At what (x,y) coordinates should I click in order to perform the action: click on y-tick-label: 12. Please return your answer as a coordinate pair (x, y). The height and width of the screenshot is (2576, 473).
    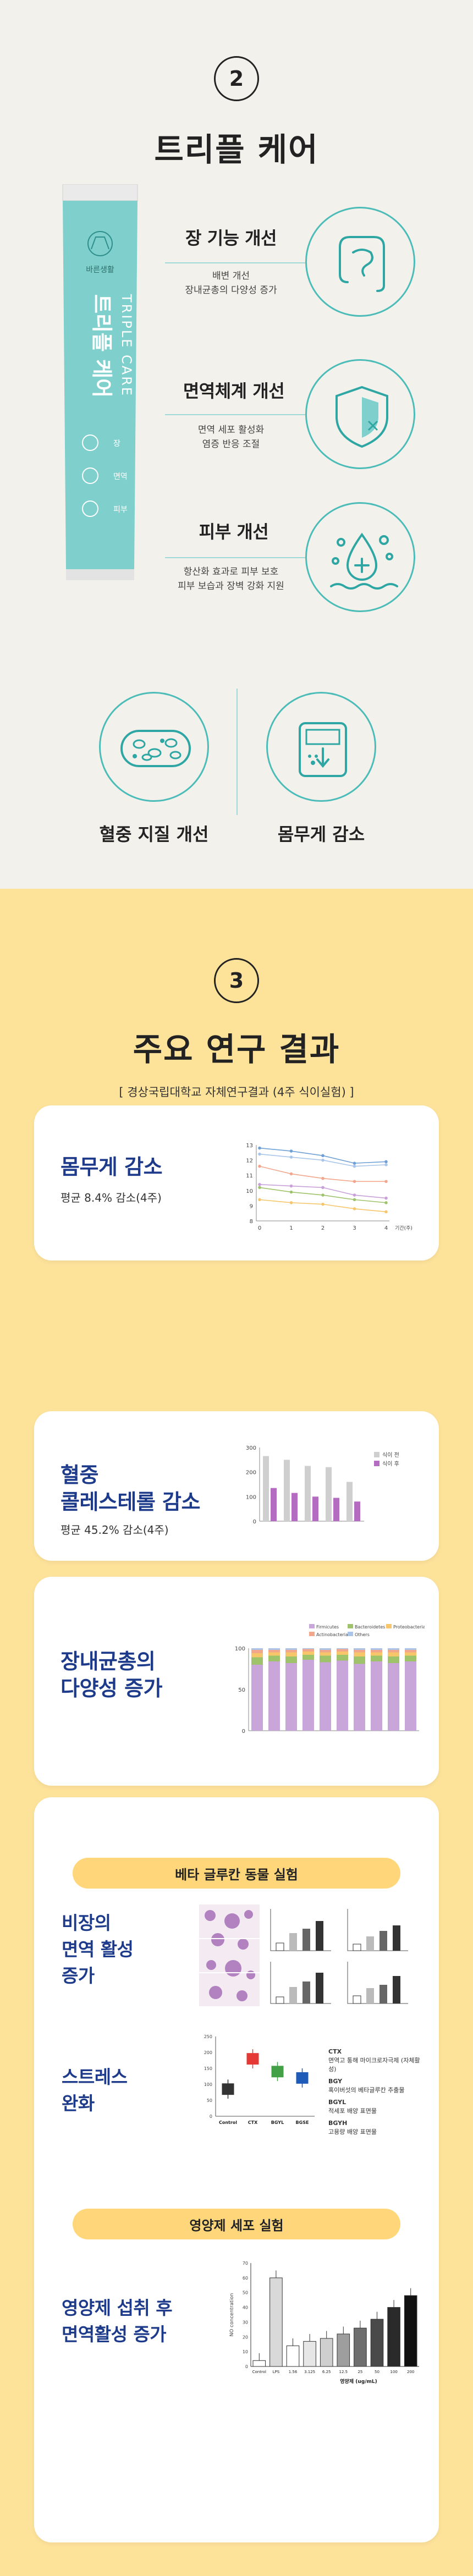
    Looking at the image, I should click on (250, 1161).